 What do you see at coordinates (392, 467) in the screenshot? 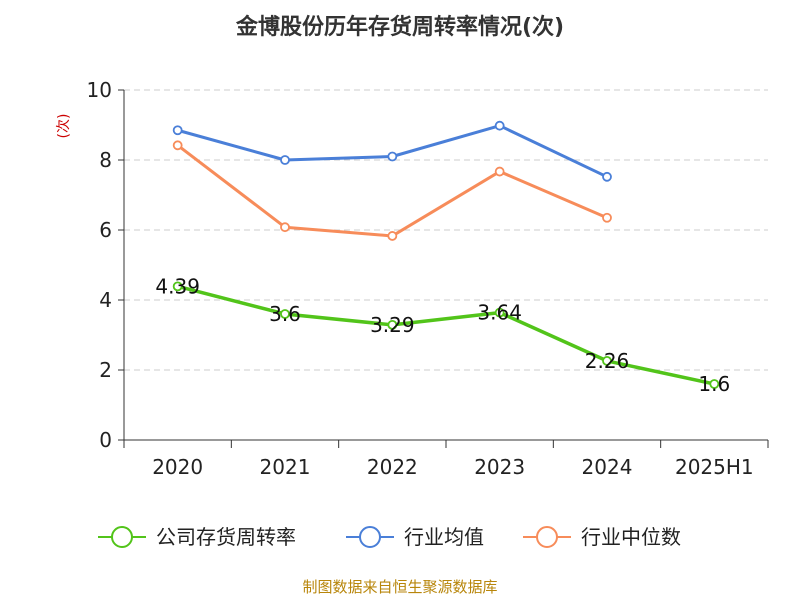
I see `x-tick-label: 2022` at bounding box center [392, 467].